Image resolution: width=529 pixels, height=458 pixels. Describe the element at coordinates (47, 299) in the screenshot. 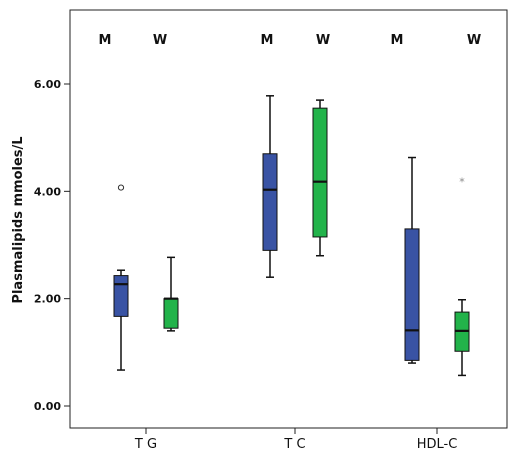

I see `y-tick-label: 2.00` at that location.